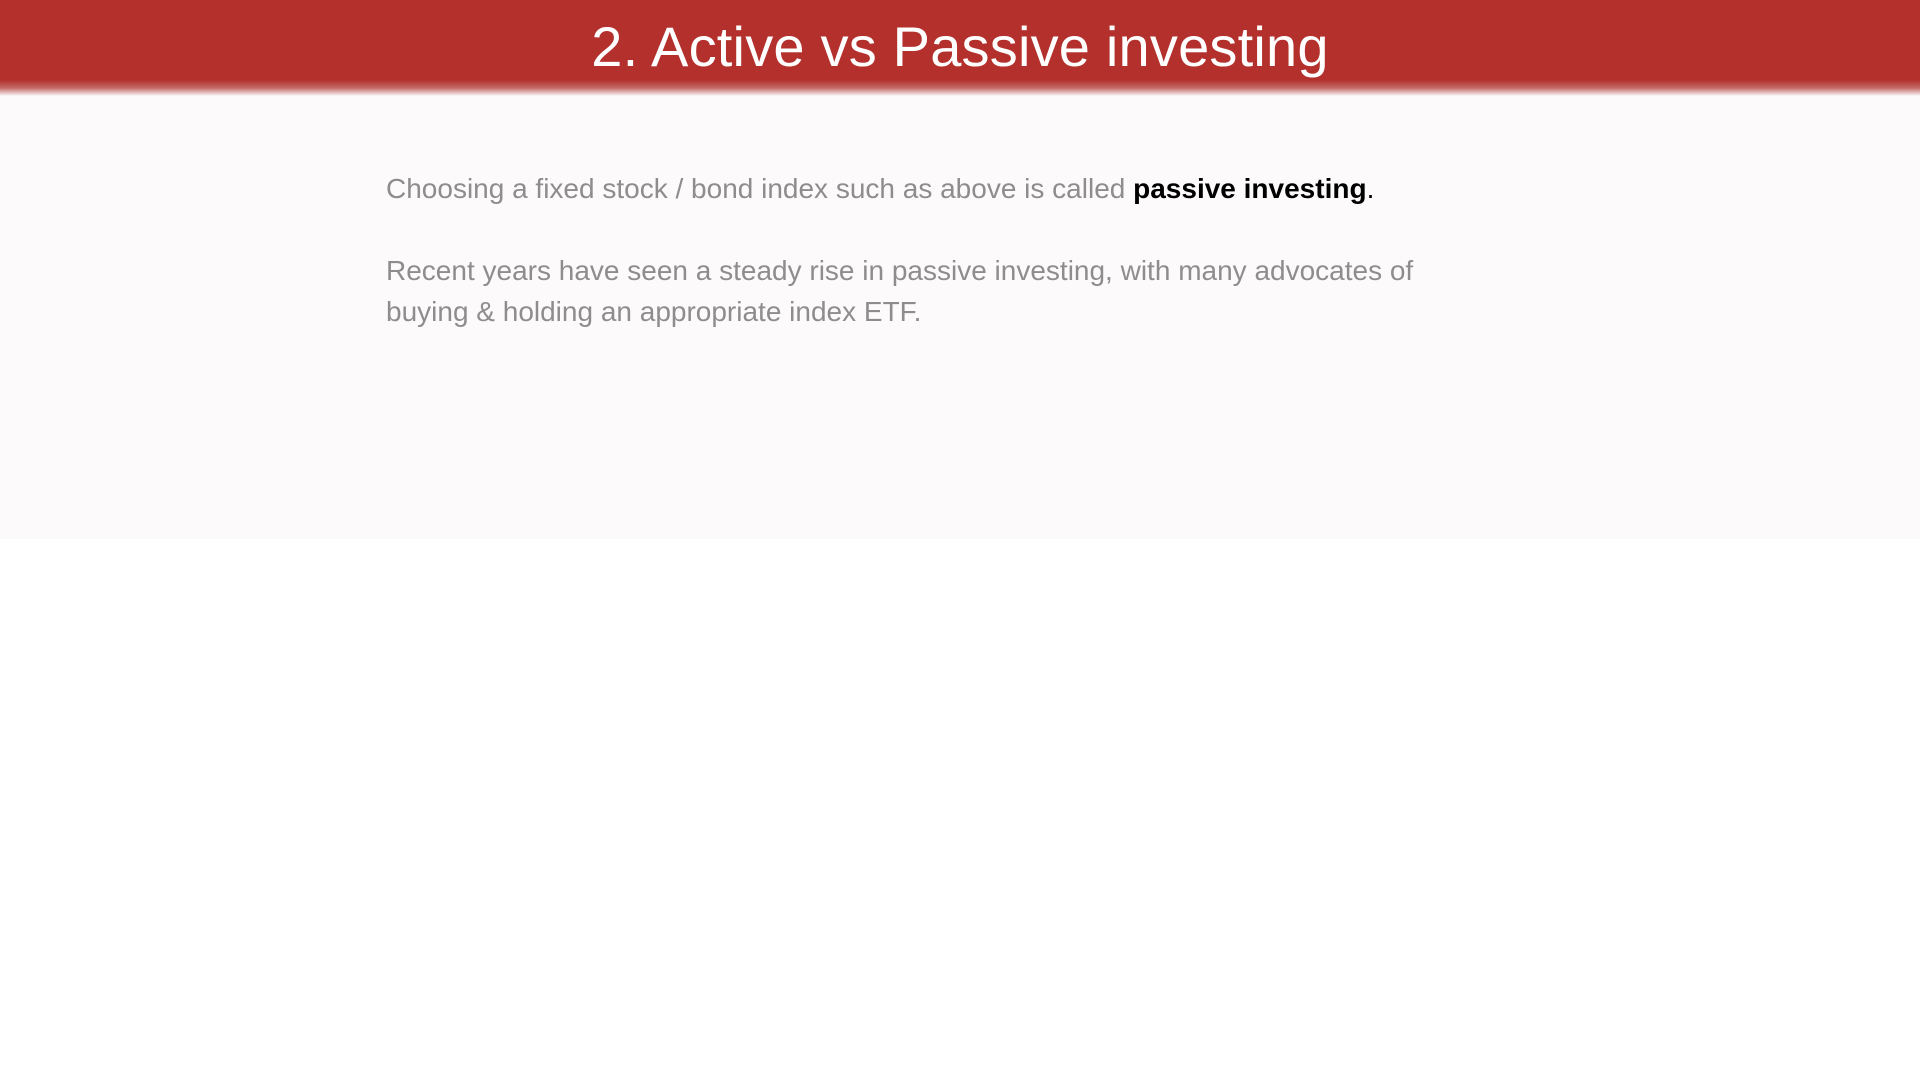 The height and width of the screenshot is (1080, 1920). I want to click on emphasized-term: passive investing, so click(1250, 188).